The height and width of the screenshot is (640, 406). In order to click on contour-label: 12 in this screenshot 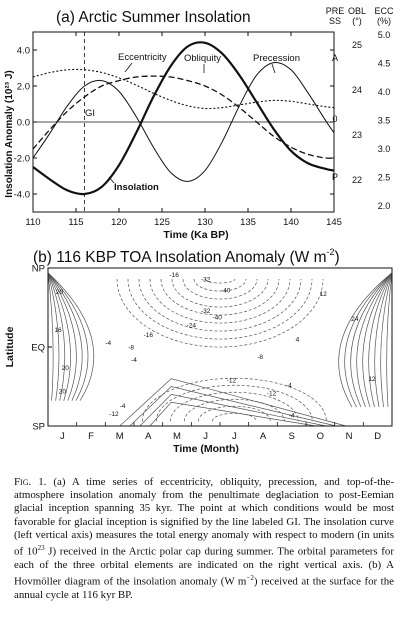, I will do `click(324, 294)`.